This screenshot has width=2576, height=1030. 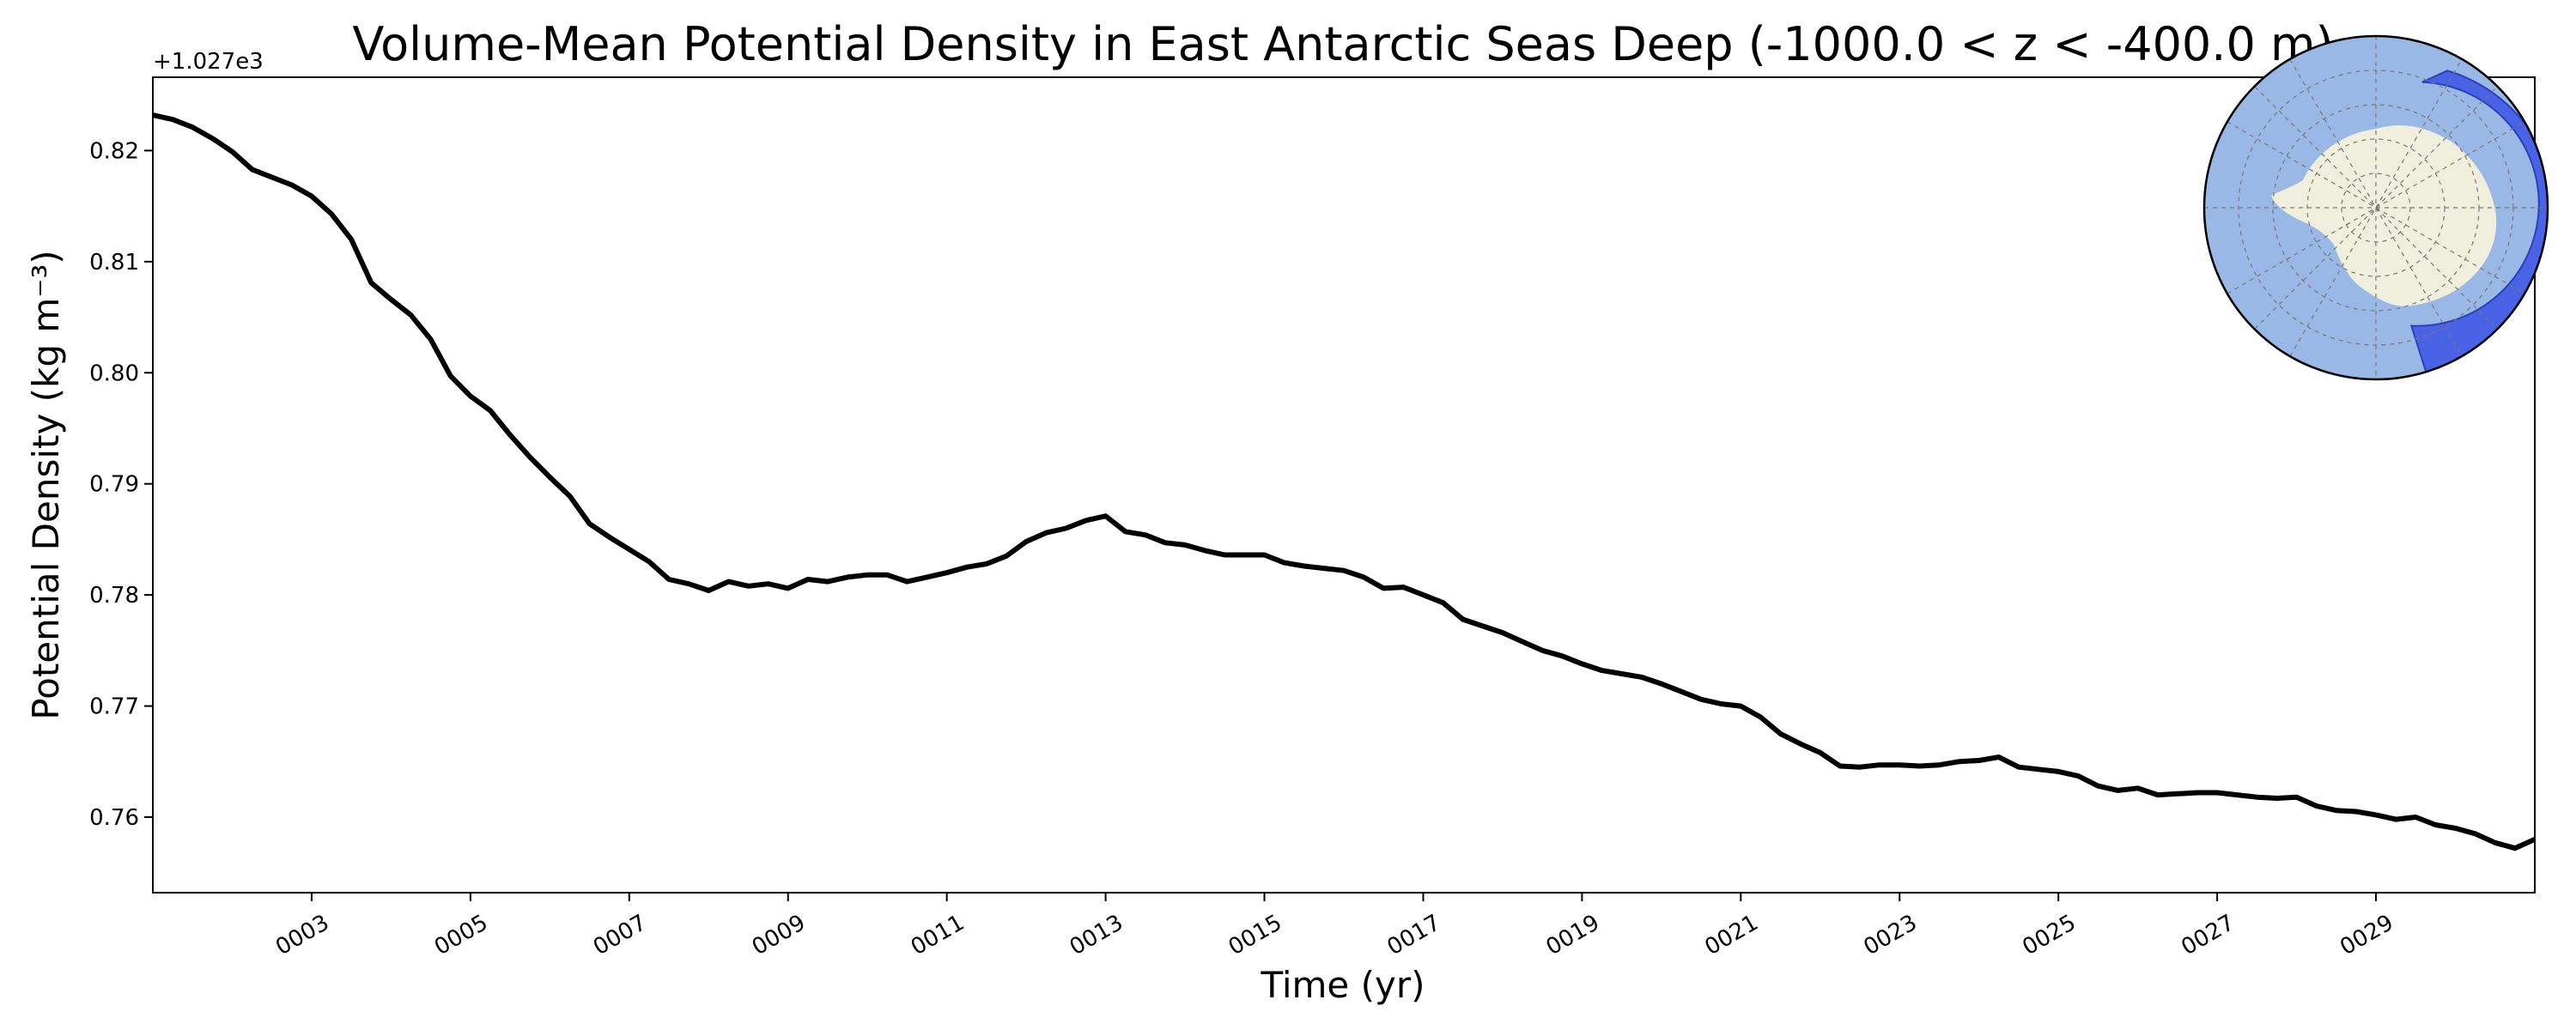 What do you see at coordinates (114, 373) in the screenshot?
I see `y-tick-label: 0.80` at bounding box center [114, 373].